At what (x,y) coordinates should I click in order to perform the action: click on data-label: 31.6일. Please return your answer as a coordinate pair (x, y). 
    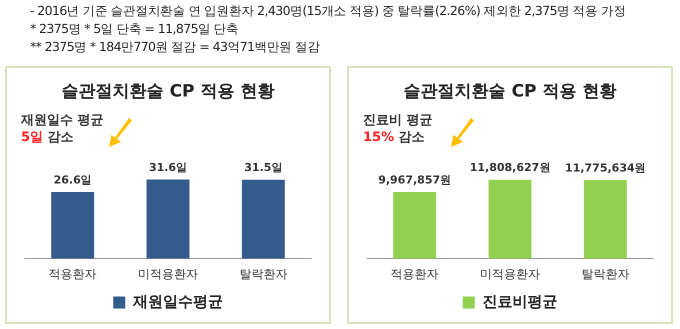
    Looking at the image, I should click on (168, 167).